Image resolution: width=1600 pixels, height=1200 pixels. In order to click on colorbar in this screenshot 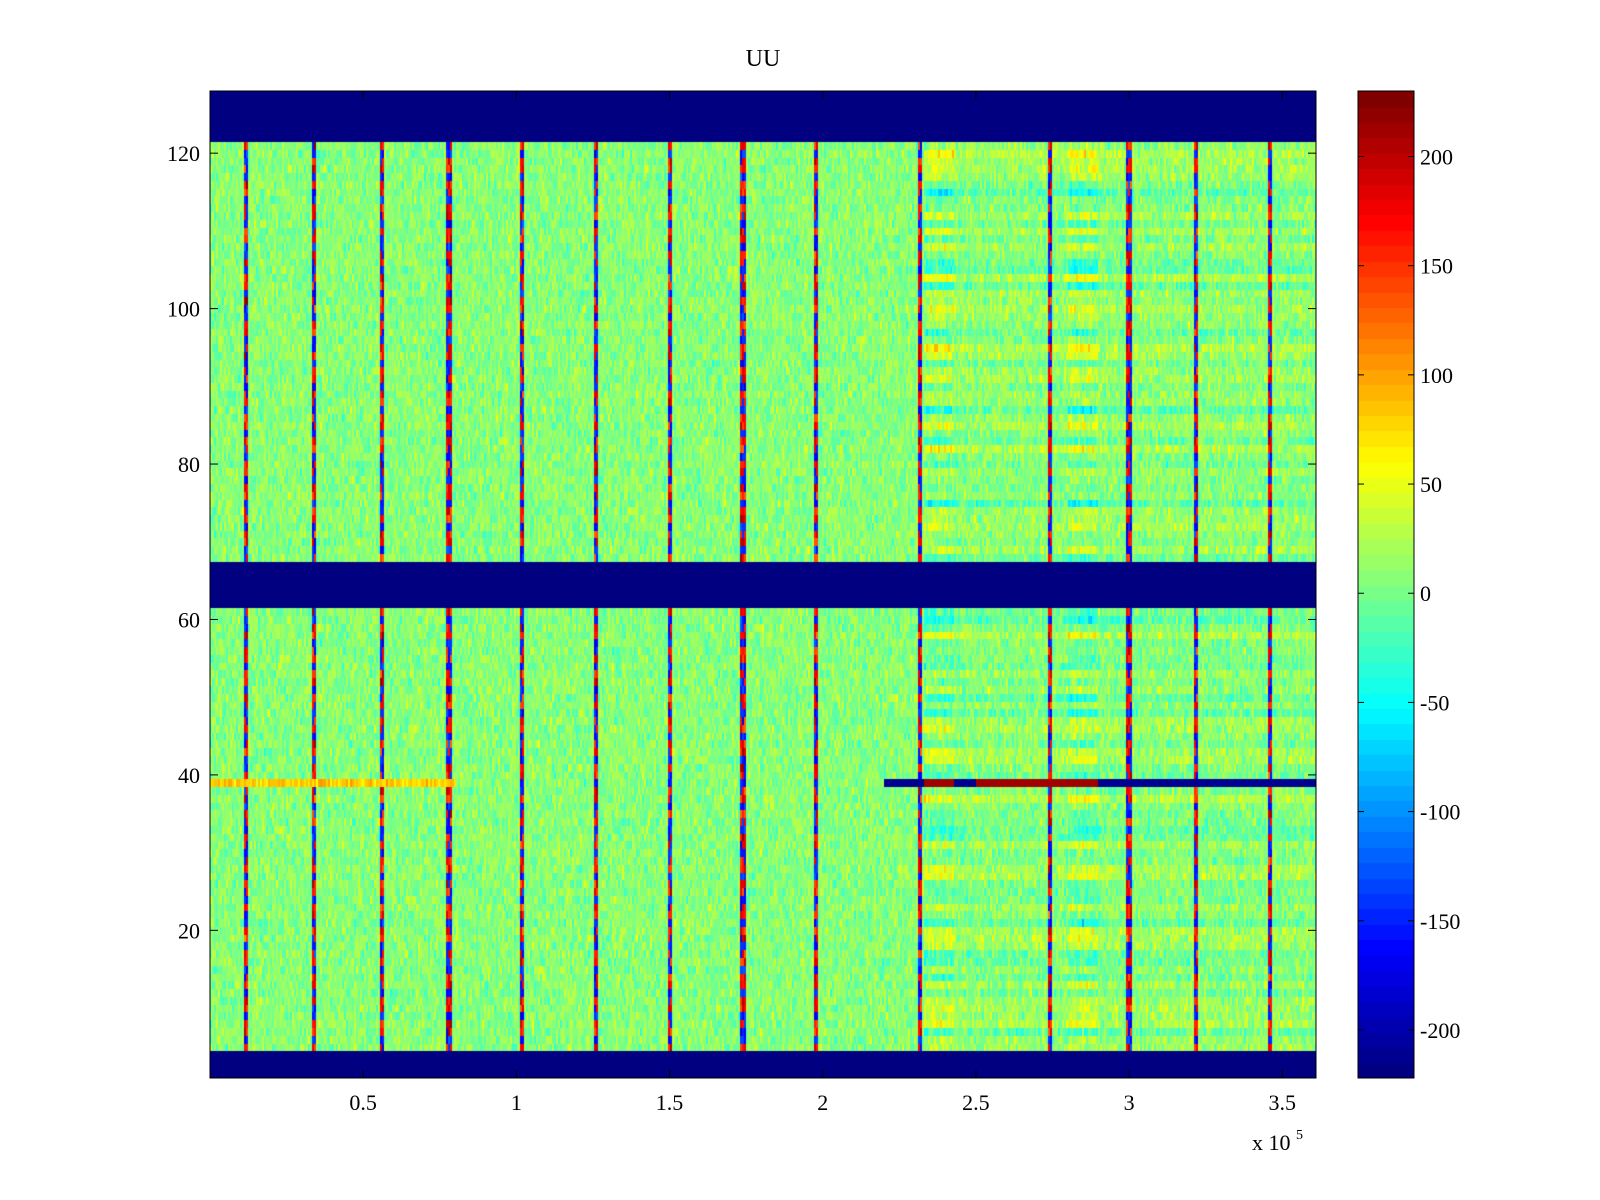, I will do `click(1386, 584)`.